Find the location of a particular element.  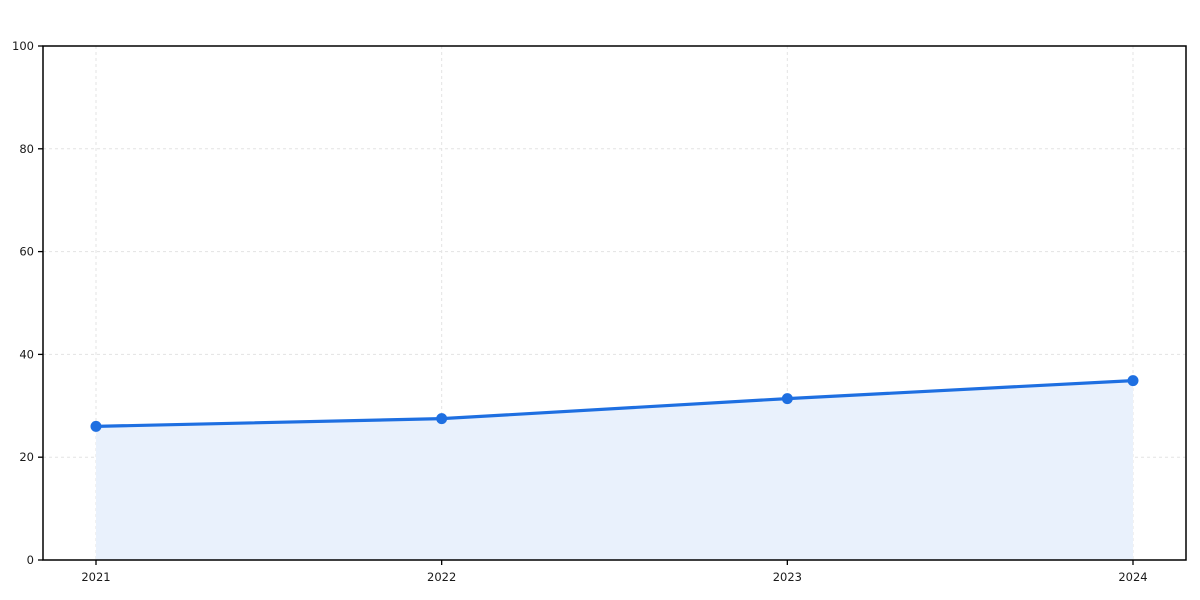

trend-line is located at coordinates (614, 403).